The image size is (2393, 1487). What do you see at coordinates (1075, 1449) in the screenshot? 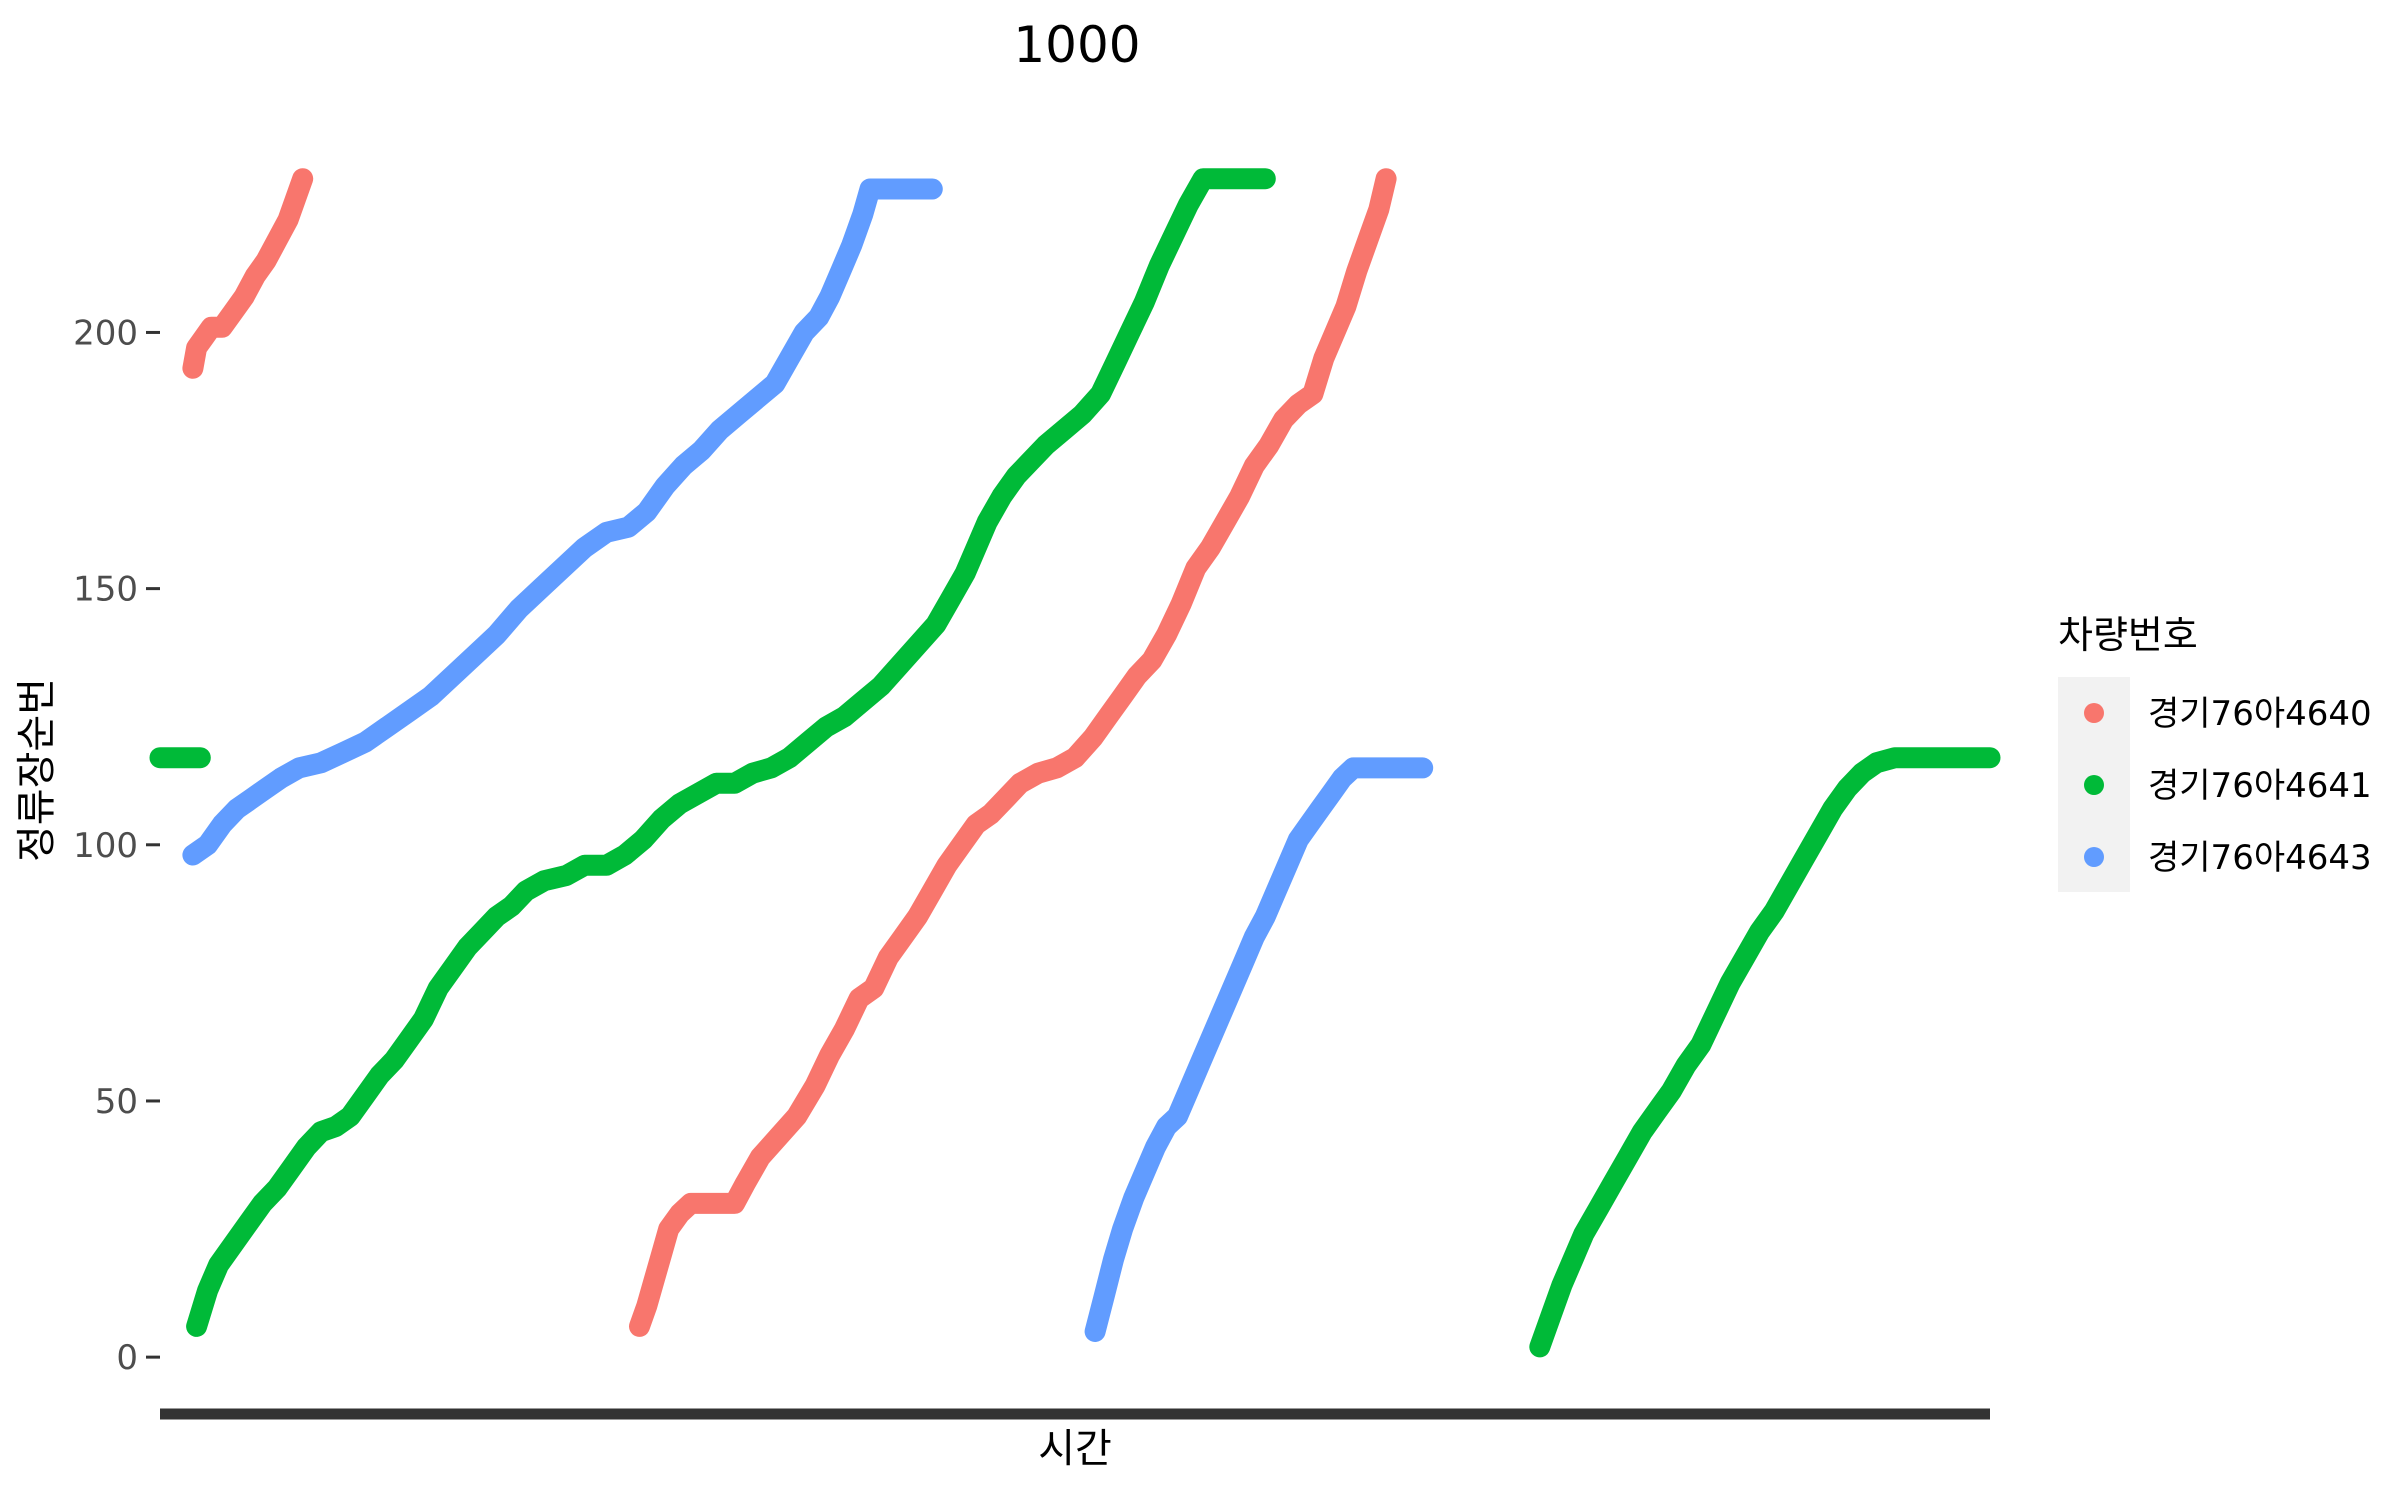
I see `x-axis-title: 시간` at bounding box center [1075, 1449].